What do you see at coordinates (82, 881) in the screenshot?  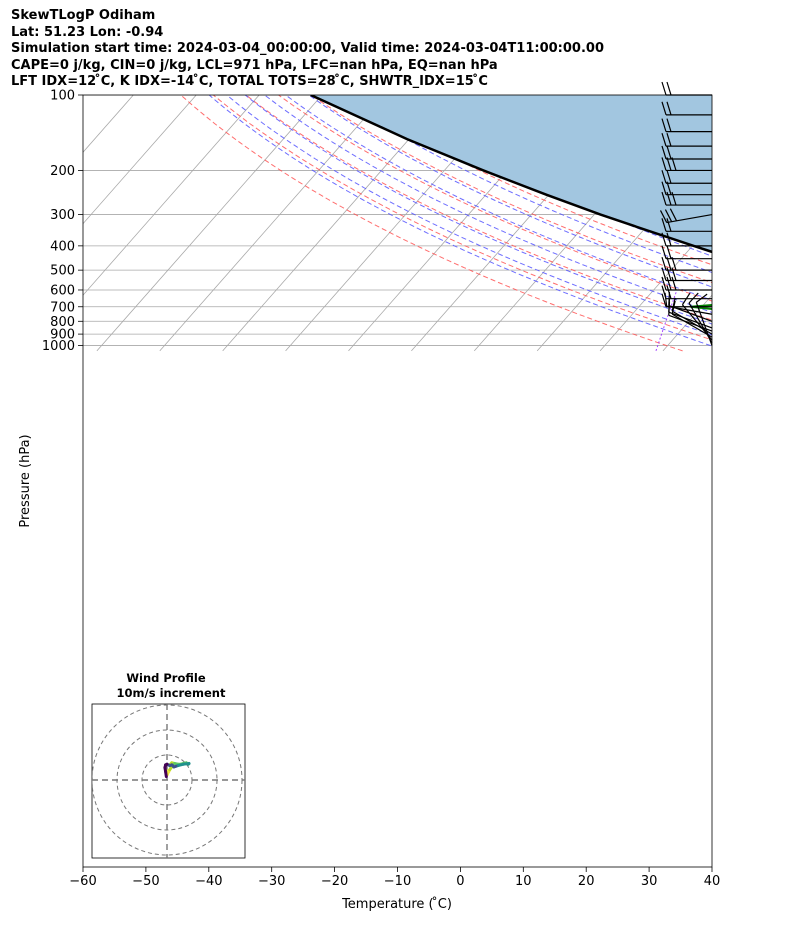 I see `x-tick-label: −60` at bounding box center [82, 881].